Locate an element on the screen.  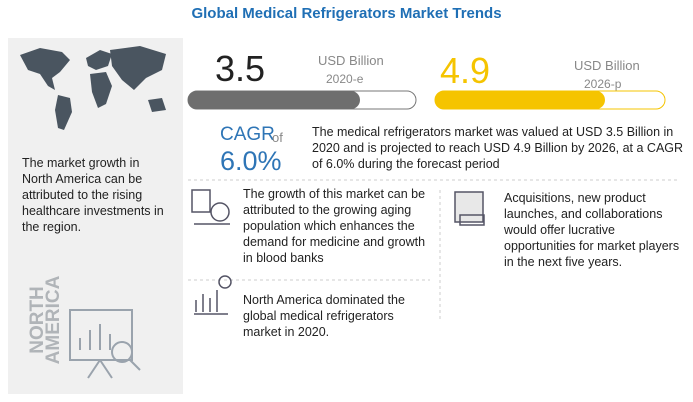
cagr-of: of is located at coordinates (277, 137).